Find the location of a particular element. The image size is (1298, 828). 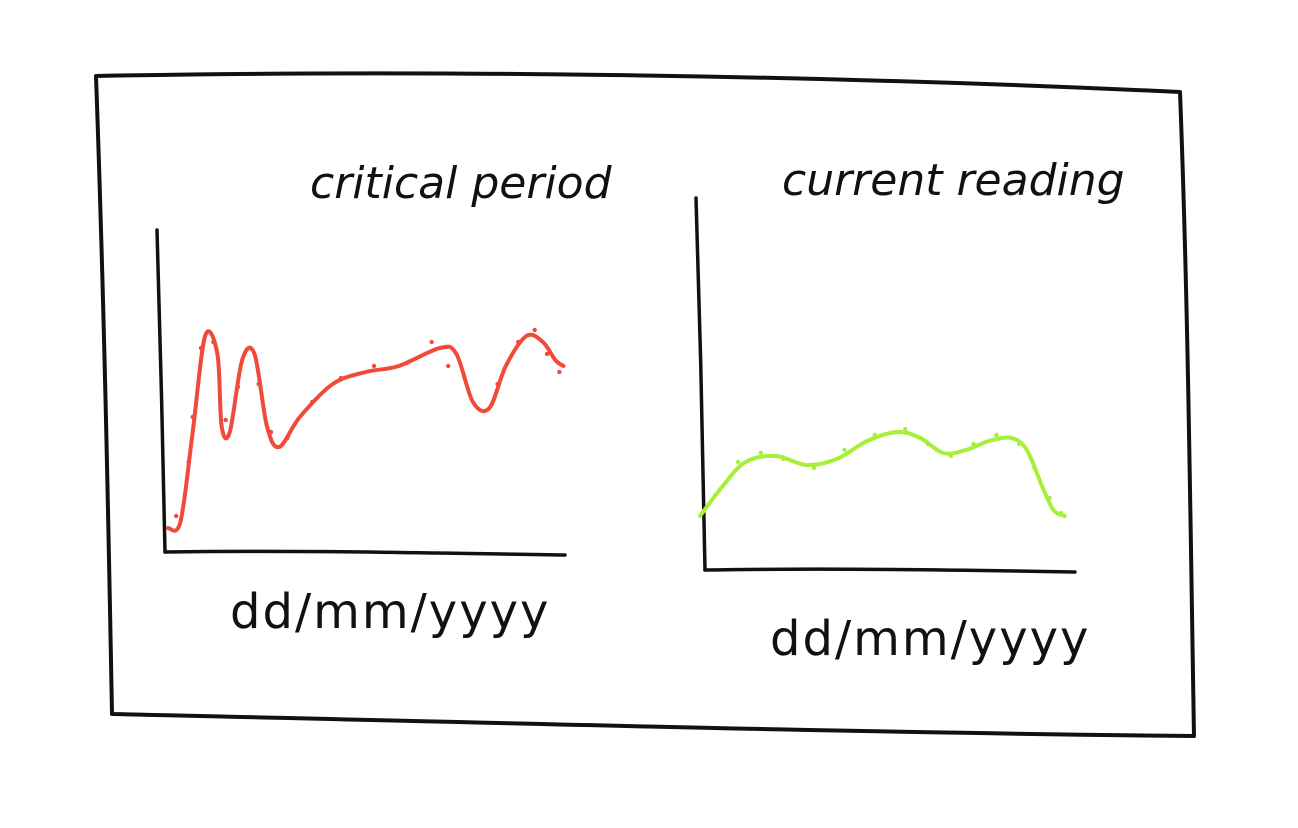

x-axis-label-right: dd/mm/yyyy is located at coordinates (930, 639).